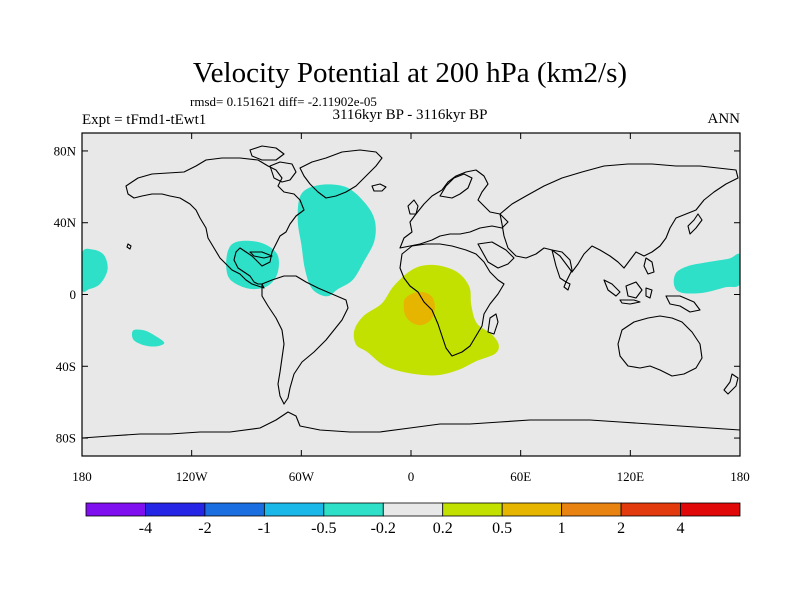 Image resolution: width=800 pixels, height=600 pixels. What do you see at coordinates (706, 273) in the screenshot?
I see `contour-region-west-pacific-negative` at bounding box center [706, 273].